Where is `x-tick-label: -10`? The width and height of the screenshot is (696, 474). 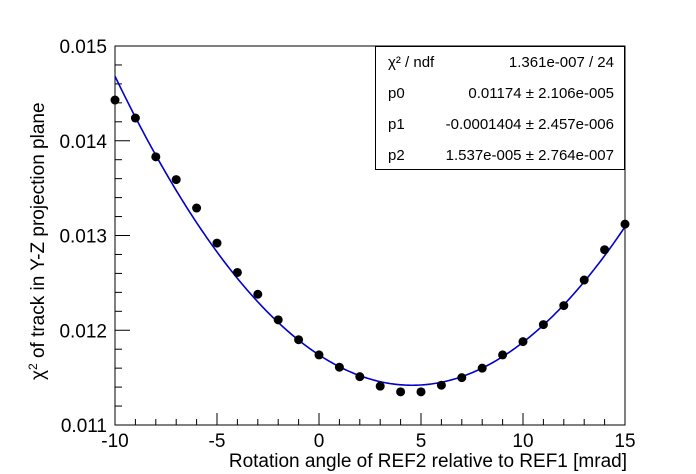 x-tick-label: -10 is located at coordinates (114, 441).